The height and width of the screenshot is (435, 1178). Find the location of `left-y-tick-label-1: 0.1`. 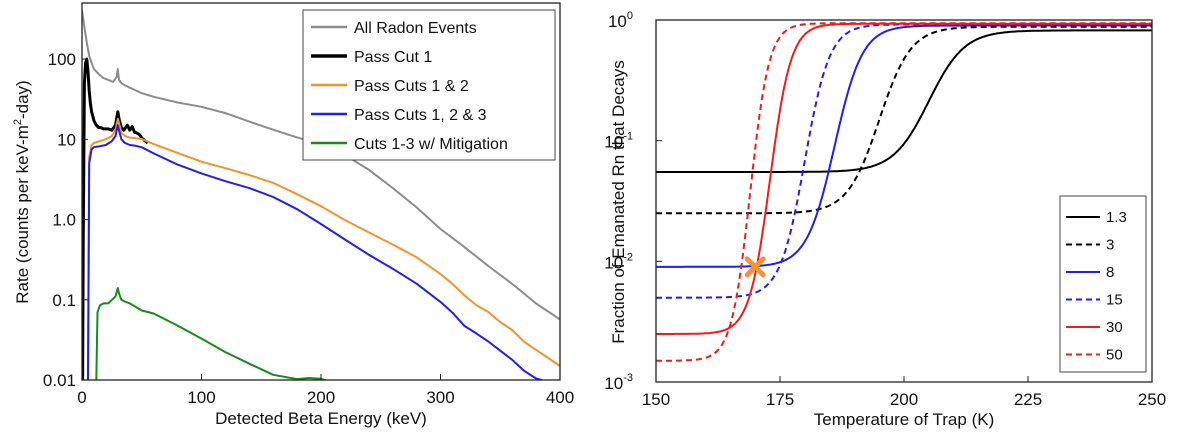

left-y-tick-label-1: 0.1 is located at coordinates (64, 300).